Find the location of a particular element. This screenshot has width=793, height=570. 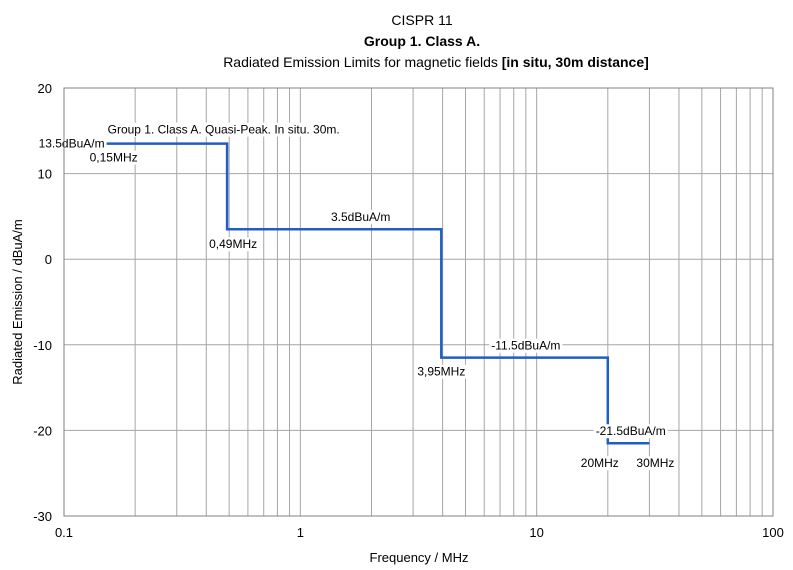

y-tick-label: 0 is located at coordinates (48, 259).